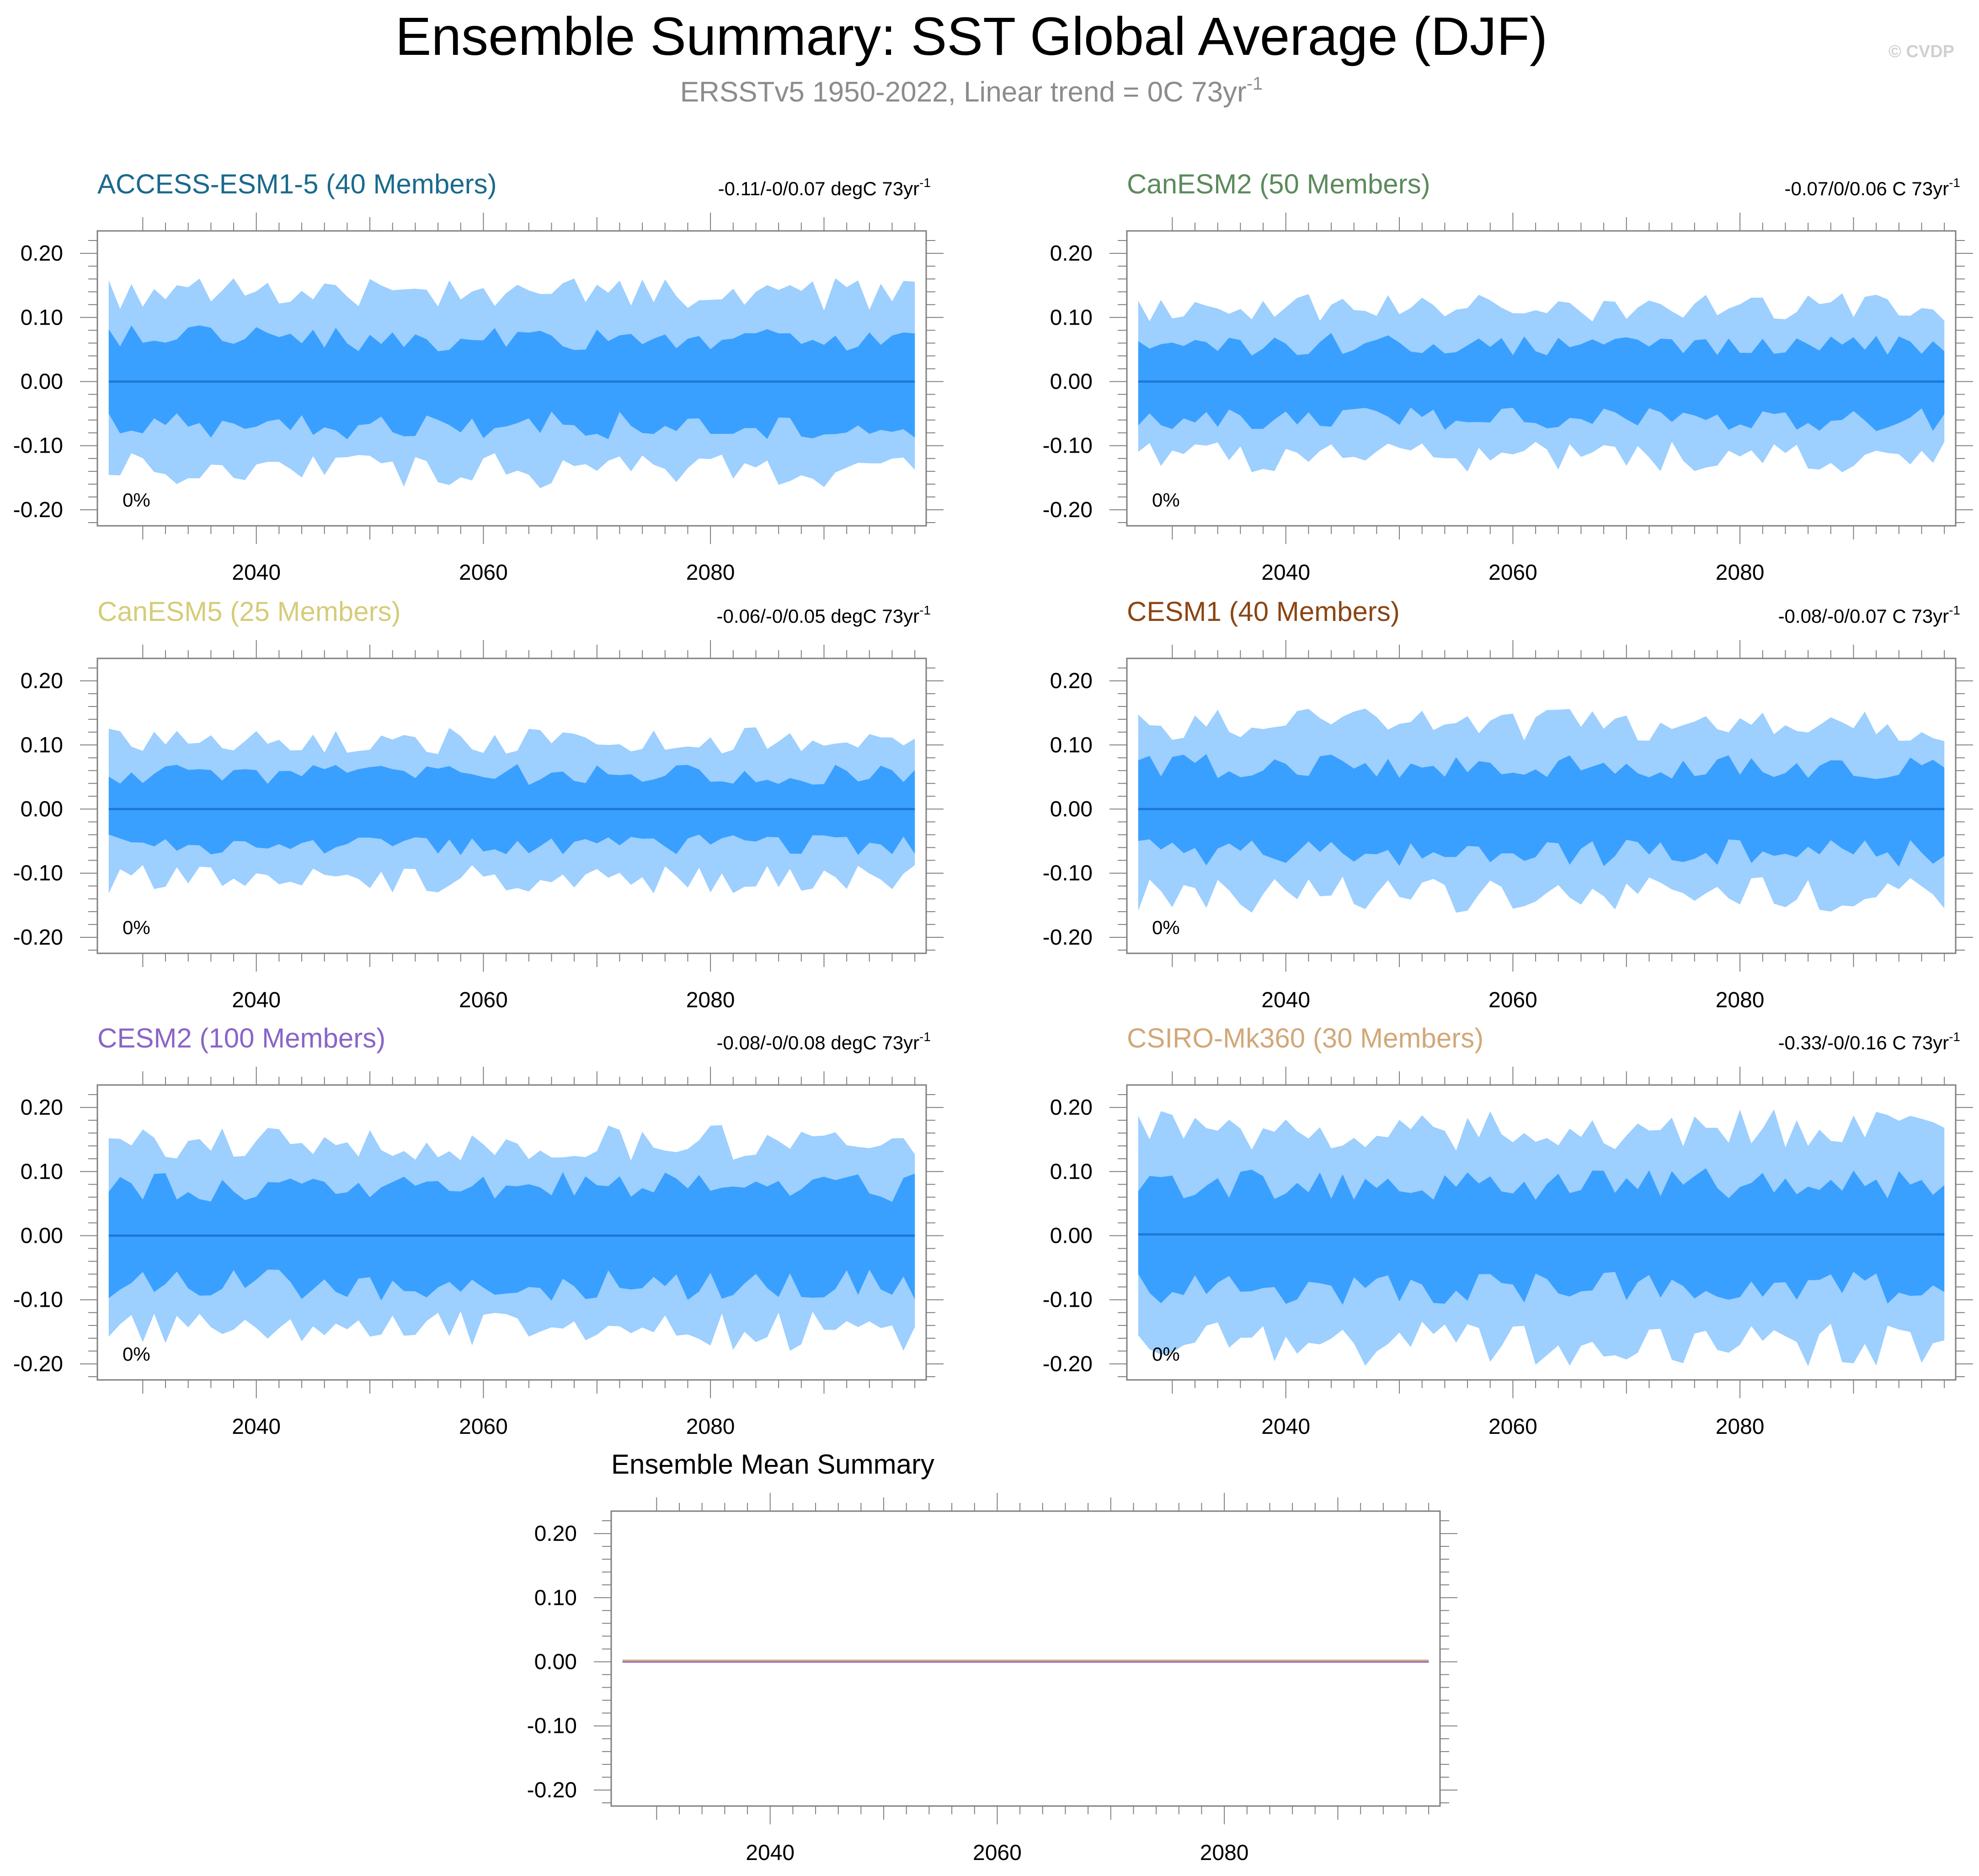 Image resolution: width=1979 pixels, height=1876 pixels. Describe the element at coordinates (1255, 84) in the screenshot. I see `subtitle-exponent: -1` at that location.